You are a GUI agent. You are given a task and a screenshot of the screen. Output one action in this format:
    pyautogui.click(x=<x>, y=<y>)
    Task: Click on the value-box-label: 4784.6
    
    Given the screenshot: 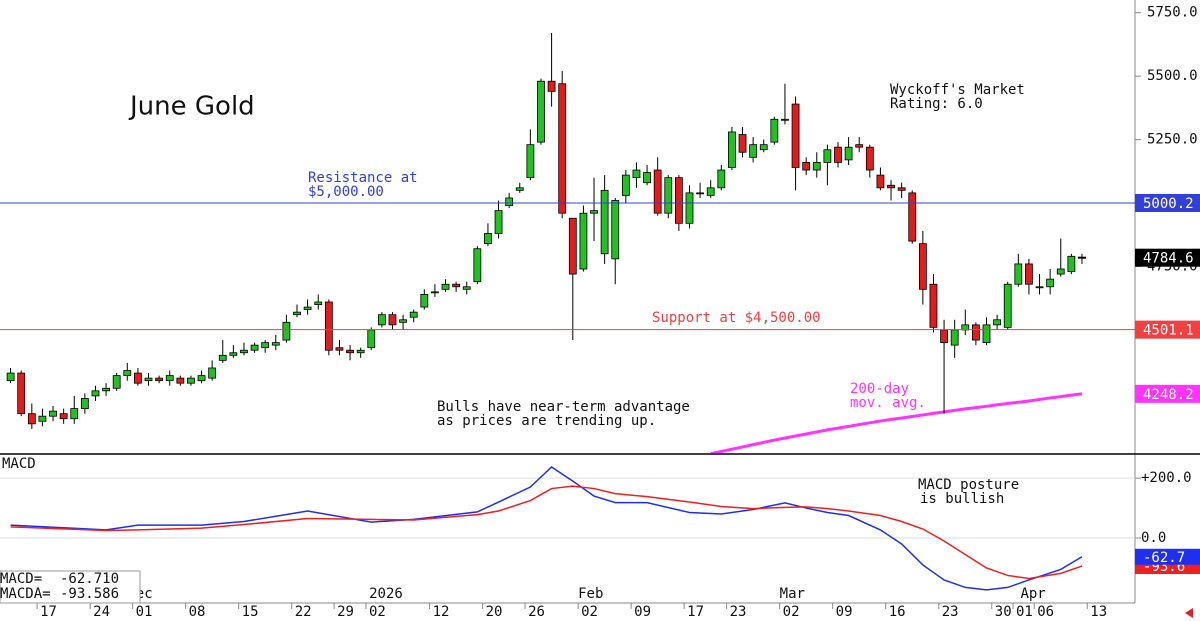 What is the action you would take?
    pyautogui.click(x=1168, y=259)
    